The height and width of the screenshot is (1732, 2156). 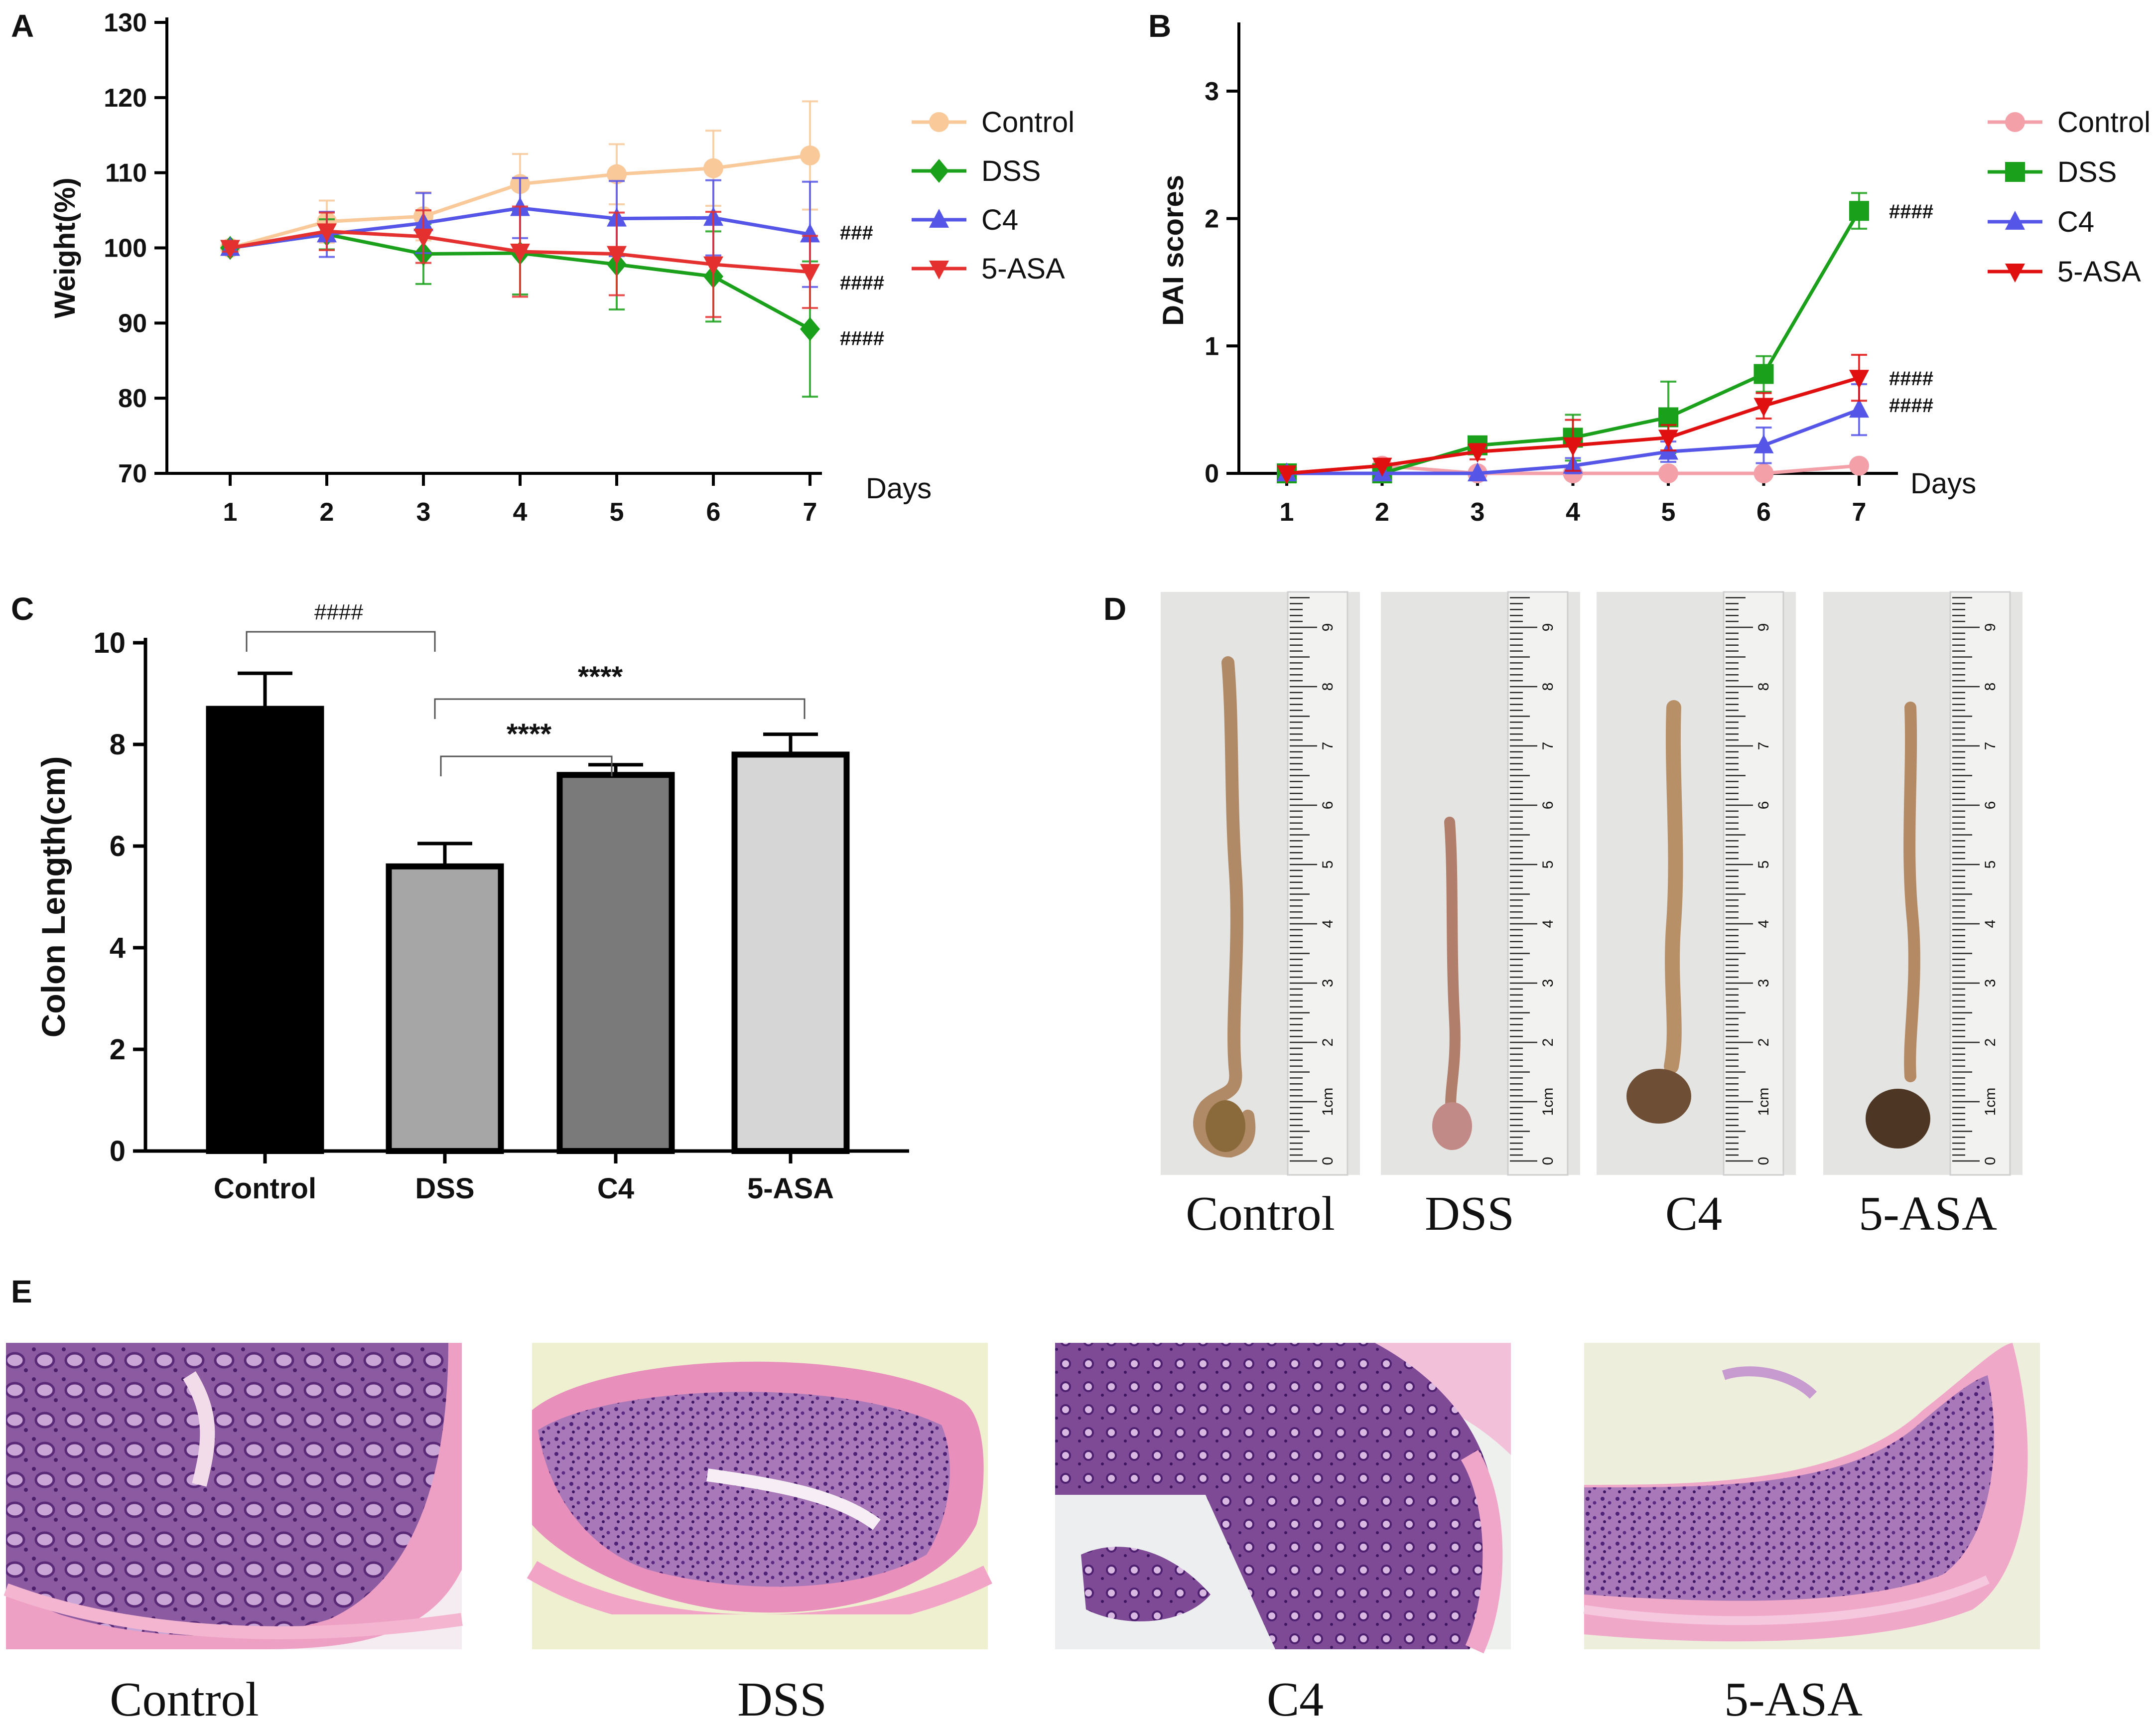 I want to click on y-tick-label: 1, so click(x=1212, y=347).